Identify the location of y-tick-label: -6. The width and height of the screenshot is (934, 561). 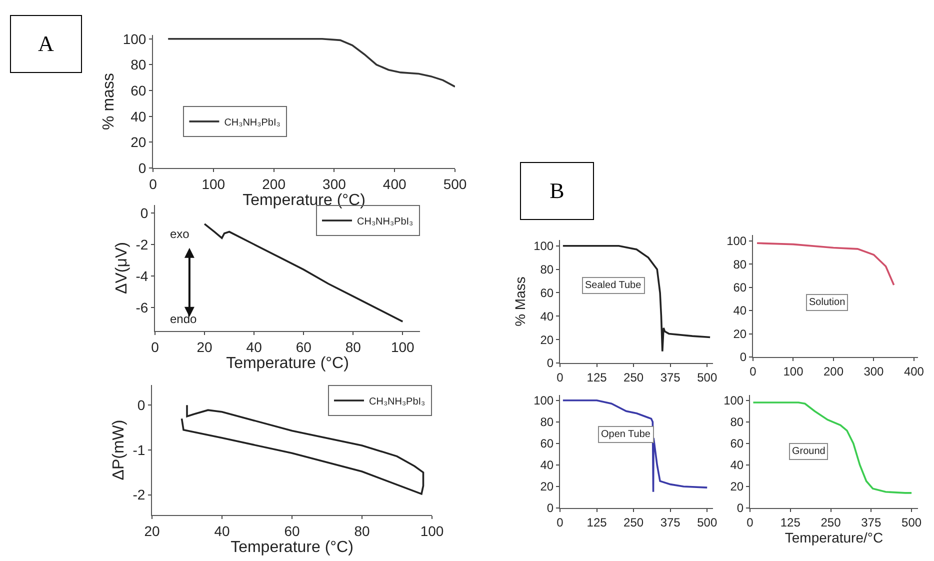
(142, 307).